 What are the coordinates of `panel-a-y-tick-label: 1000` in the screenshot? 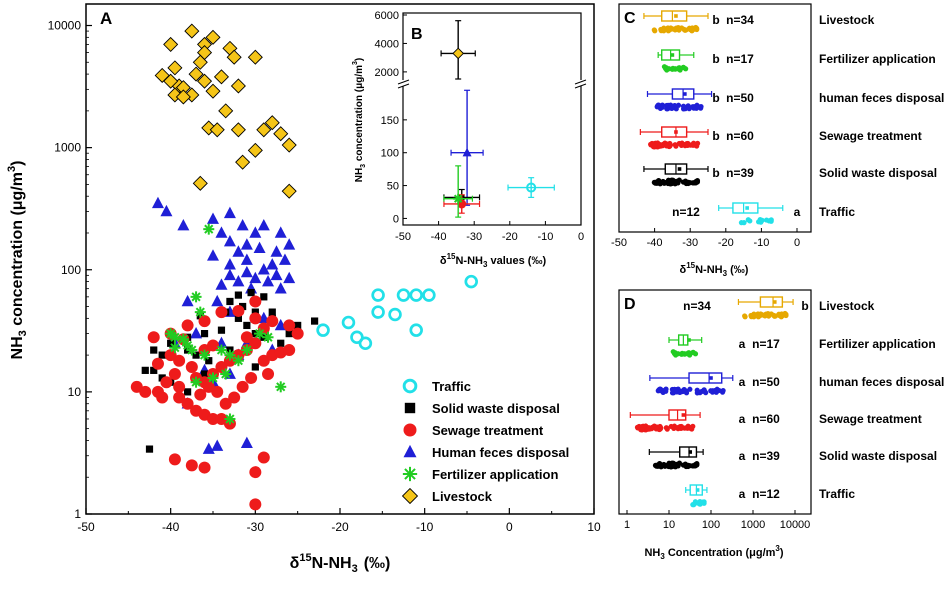 It's located at (67, 148).